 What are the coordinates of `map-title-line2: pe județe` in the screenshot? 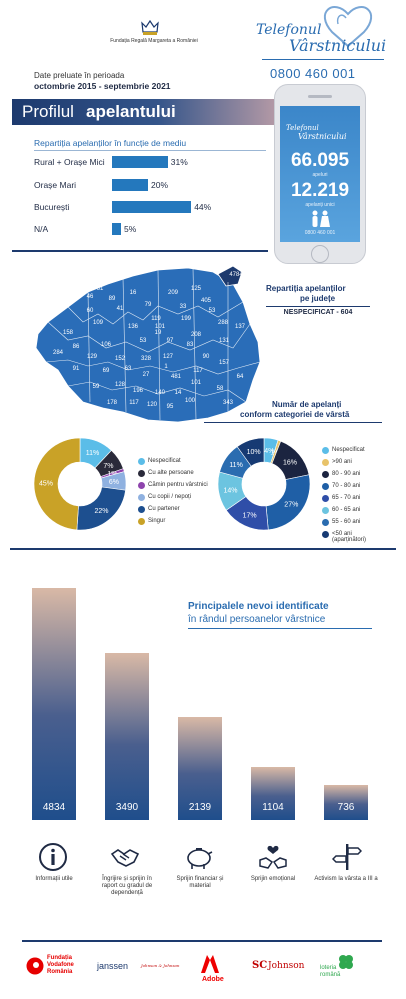 It's located at (318, 298).